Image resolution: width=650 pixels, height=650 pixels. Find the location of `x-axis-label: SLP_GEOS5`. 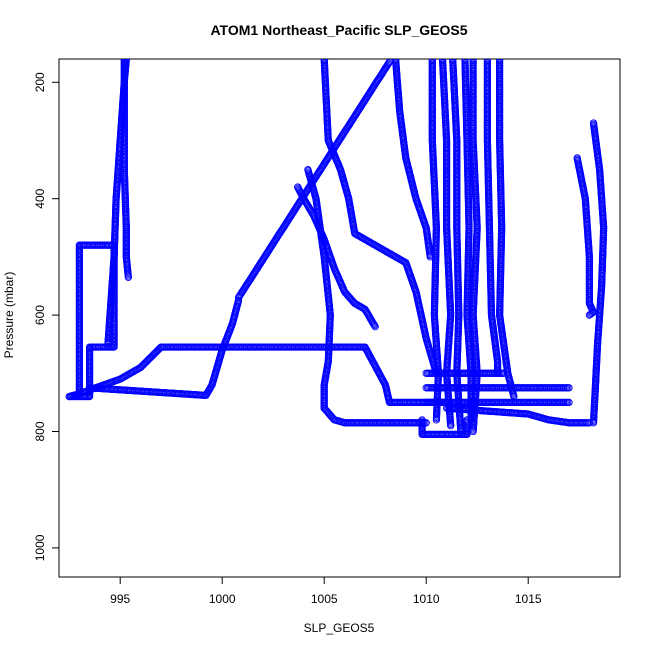

x-axis-label: SLP_GEOS5 is located at coordinates (339, 628).